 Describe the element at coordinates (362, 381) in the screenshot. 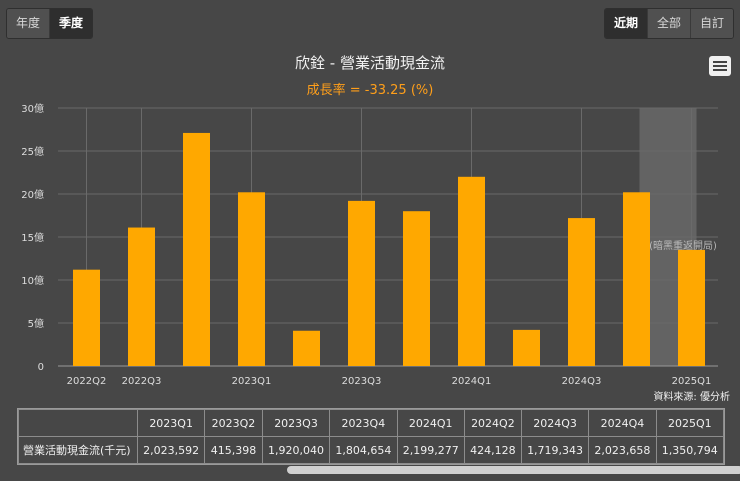

I see `x-tick-label: 2023Q3` at that location.